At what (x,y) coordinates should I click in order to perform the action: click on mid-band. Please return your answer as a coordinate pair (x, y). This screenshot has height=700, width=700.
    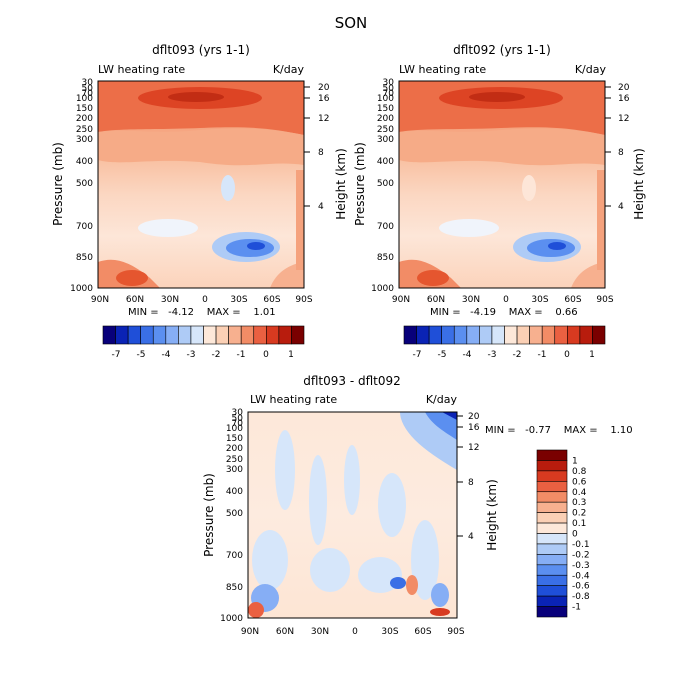
    Looking at the image, I should click on (201, 147).